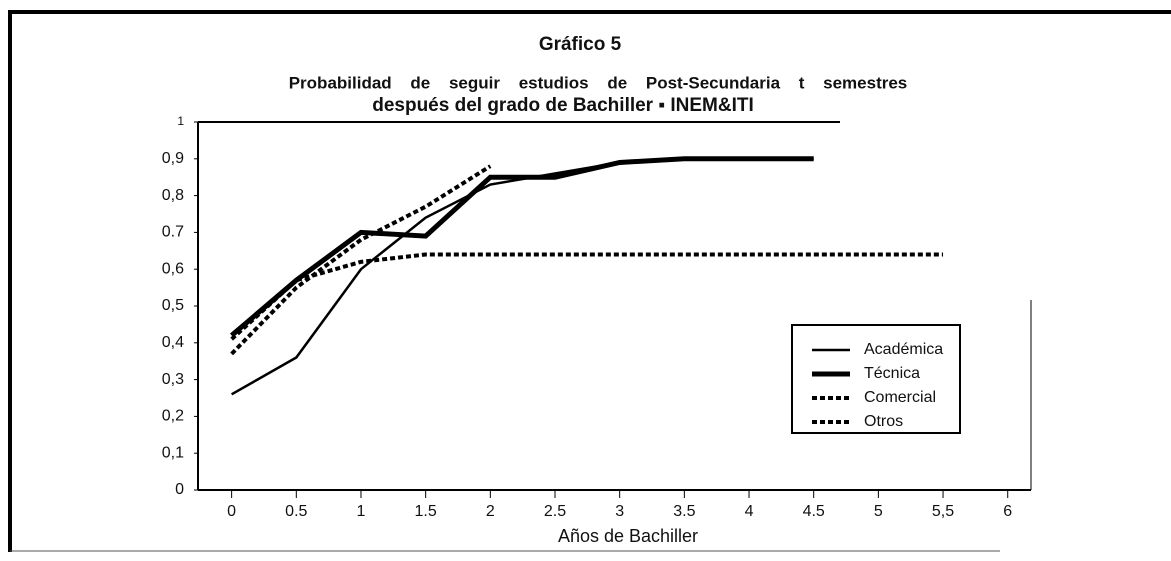 The height and width of the screenshot is (561, 1171). What do you see at coordinates (900, 397) in the screenshot?
I see `legend-label: Comercial` at bounding box center [900, 397].